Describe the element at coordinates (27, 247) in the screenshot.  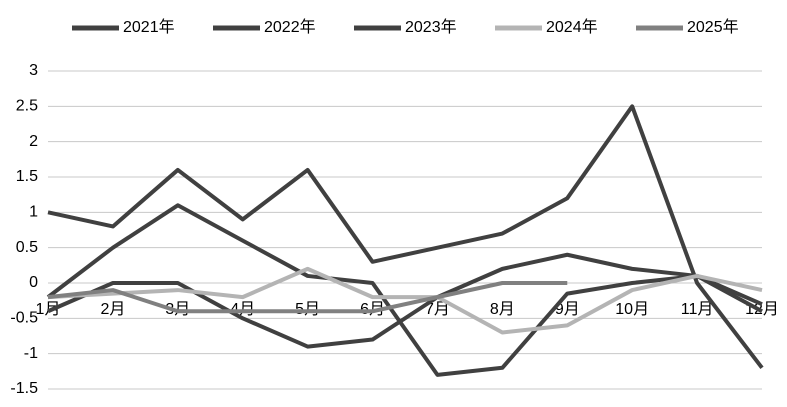
I see `y-tick-label: 0.5` at that location.